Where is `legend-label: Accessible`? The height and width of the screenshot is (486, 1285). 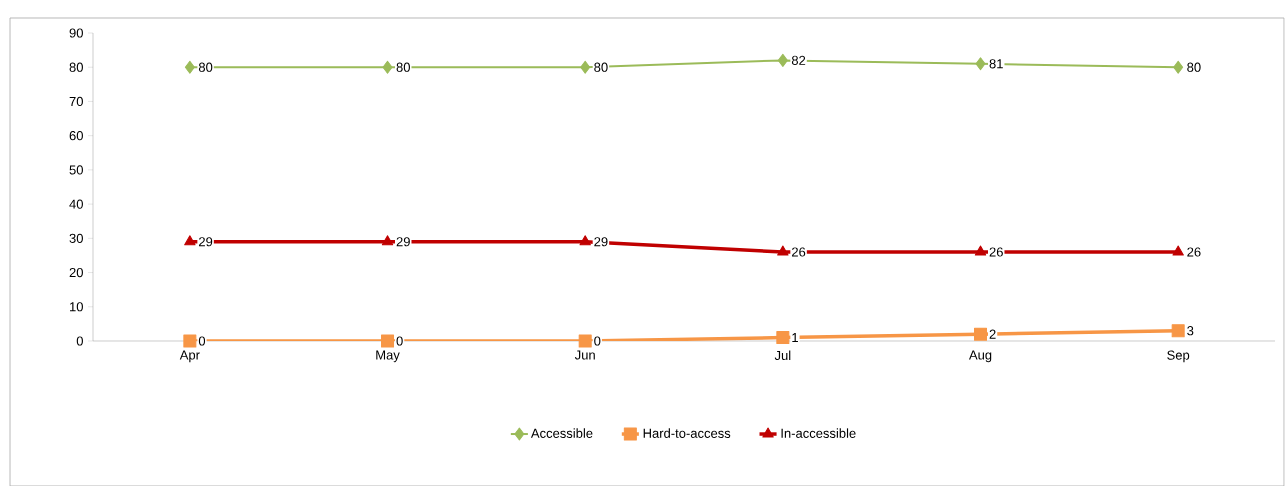 legend-label: Accessible is located at coordinates (561, 433).